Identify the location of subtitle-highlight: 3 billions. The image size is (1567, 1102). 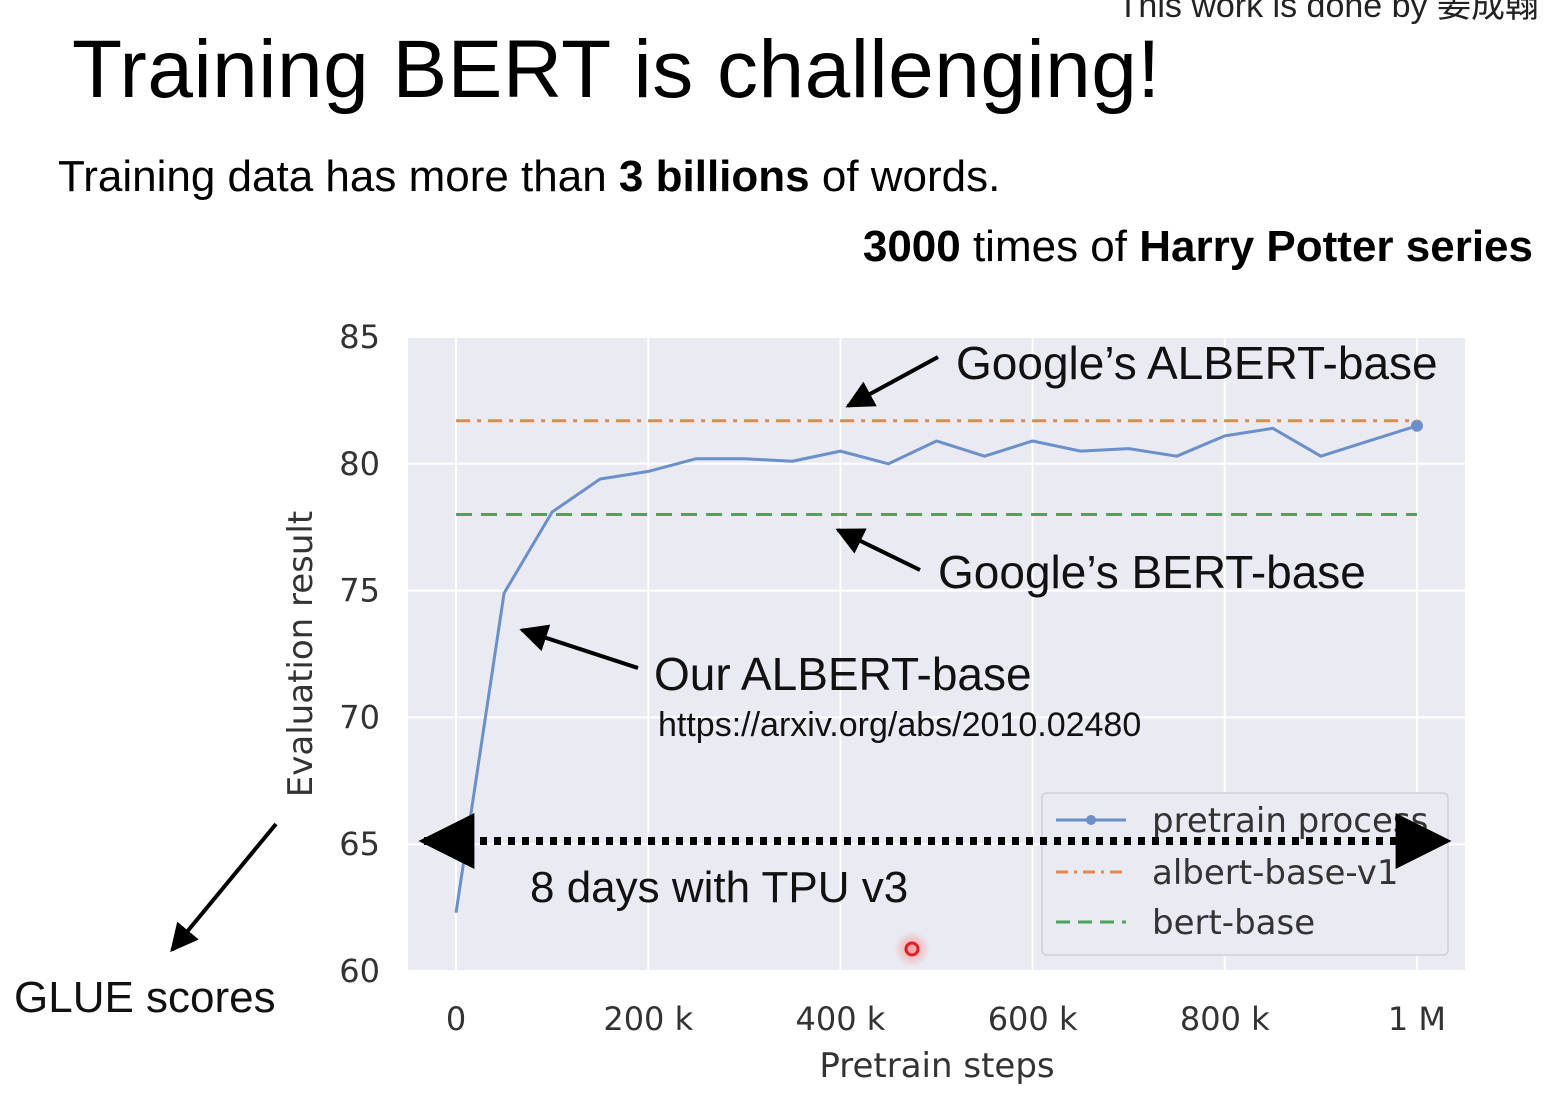
(714, 176).